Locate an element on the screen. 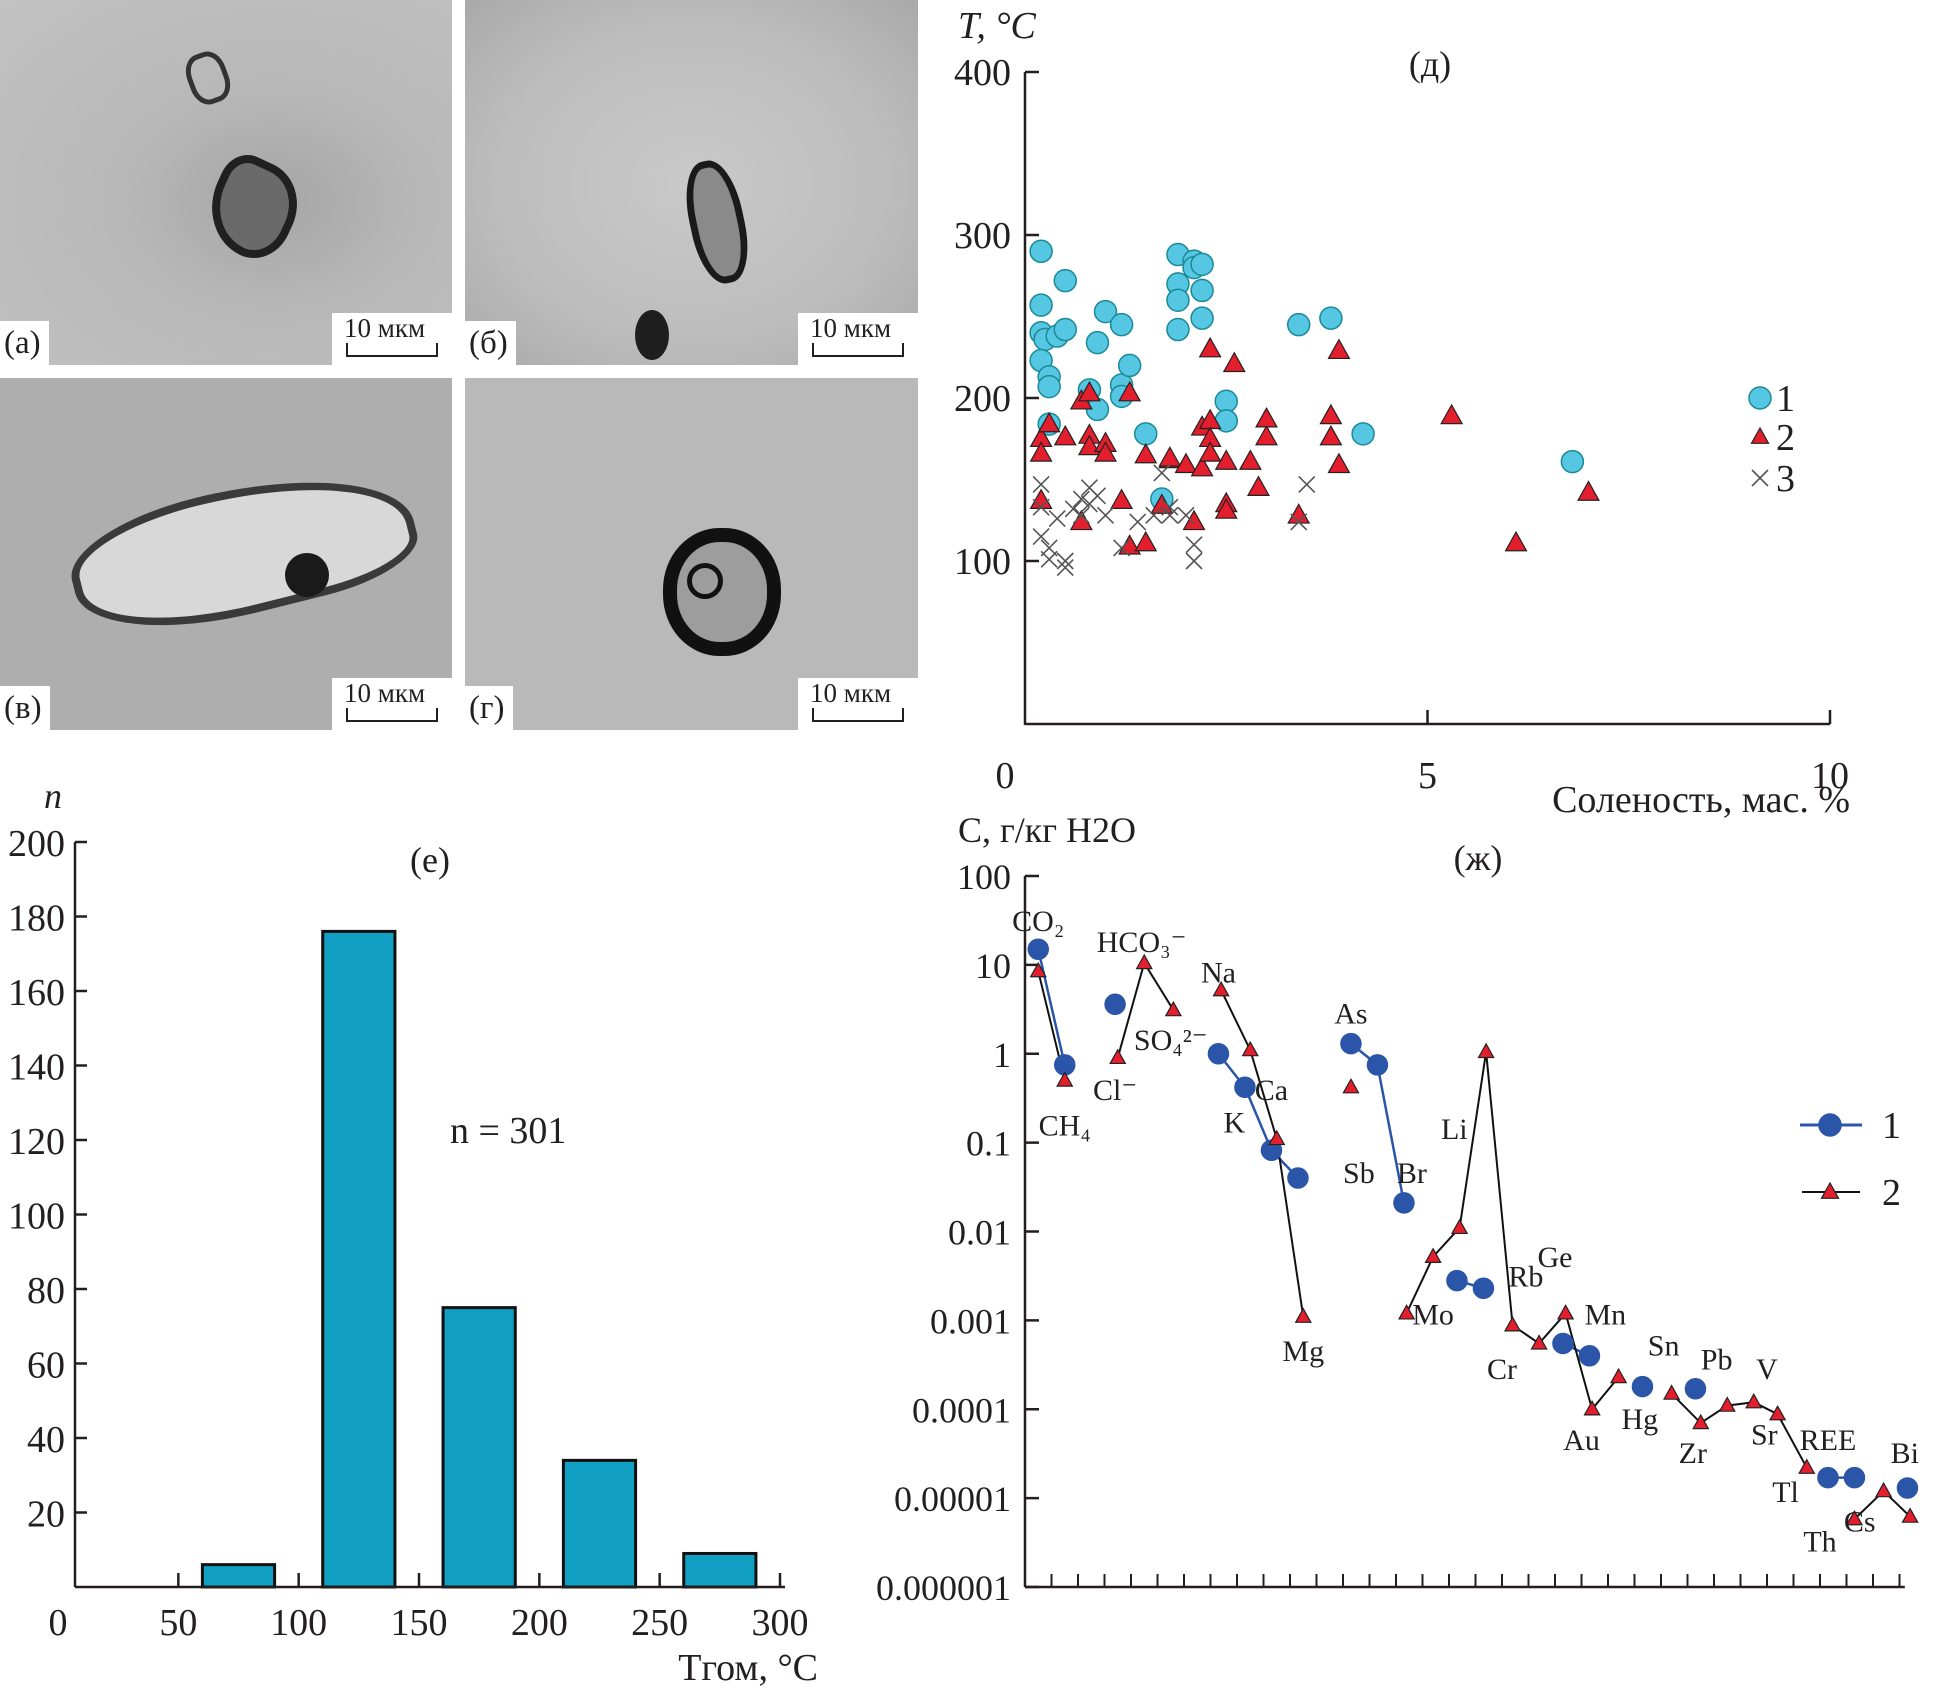 The height and width of the screenshot is (1691, 1941). y-tick-label: 400 is located at coordinates (982, 73).